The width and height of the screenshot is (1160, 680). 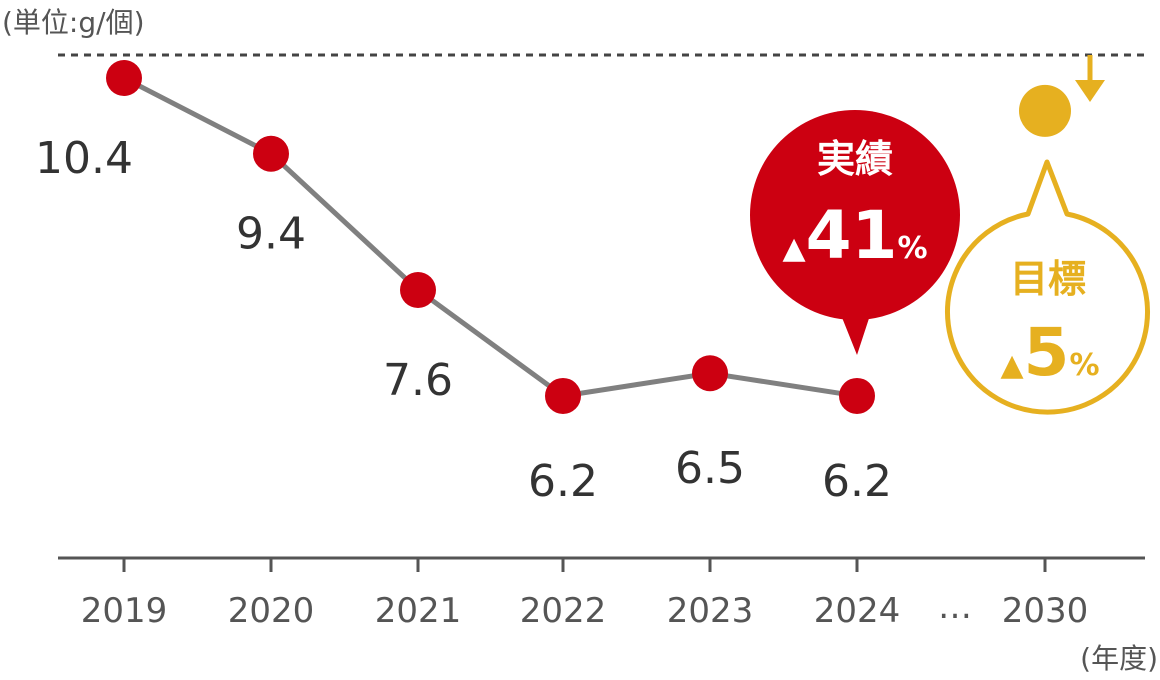 What do you see at coordinates (857, 611) in the screenshot?
I see `x-tick-label: 2024` at bounding box center [857, 611].